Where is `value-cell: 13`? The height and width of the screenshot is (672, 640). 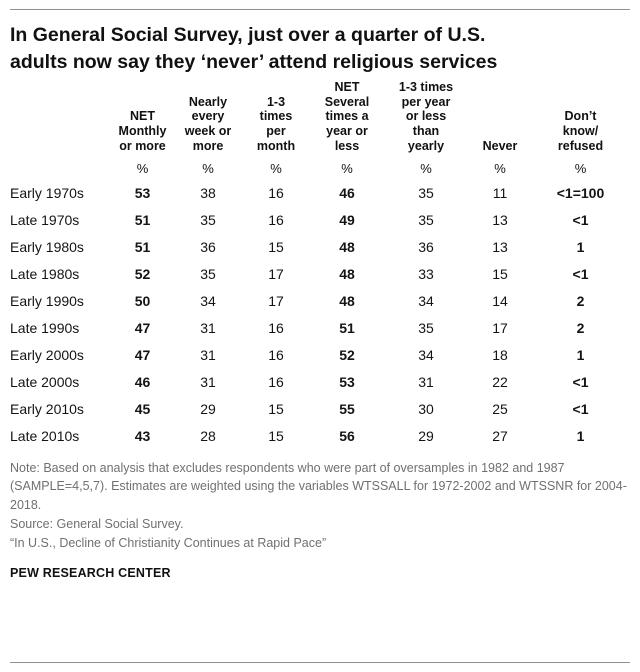 value-cell: 13 is located at coordinates (500, 246).